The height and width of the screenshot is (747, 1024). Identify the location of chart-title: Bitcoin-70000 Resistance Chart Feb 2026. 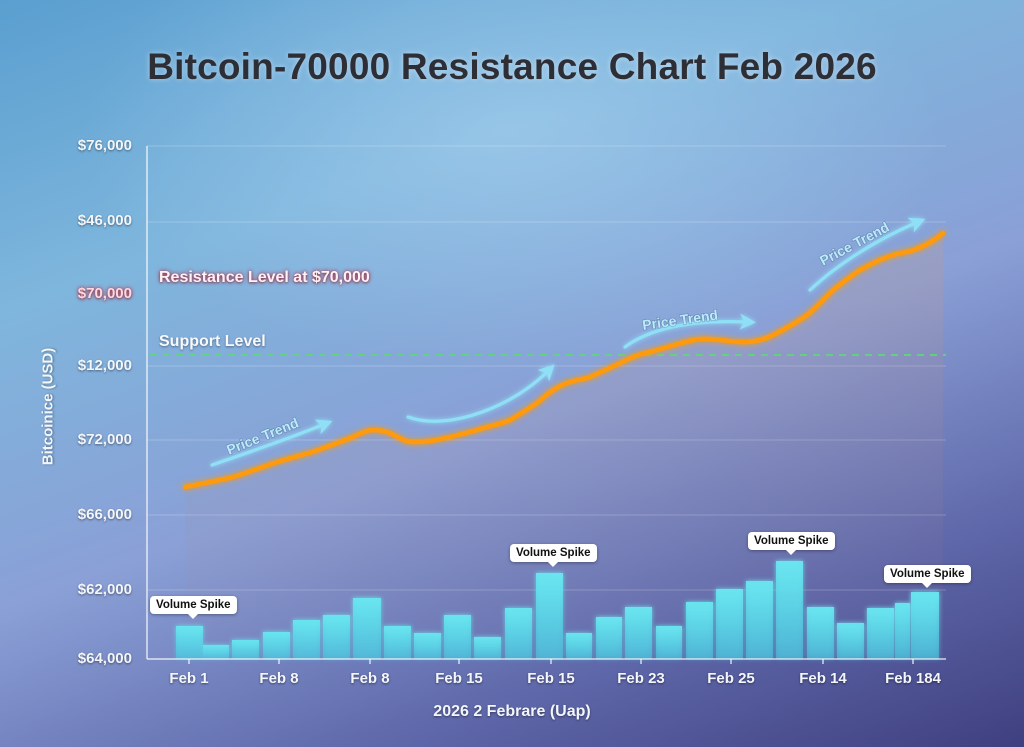
(512, 66).